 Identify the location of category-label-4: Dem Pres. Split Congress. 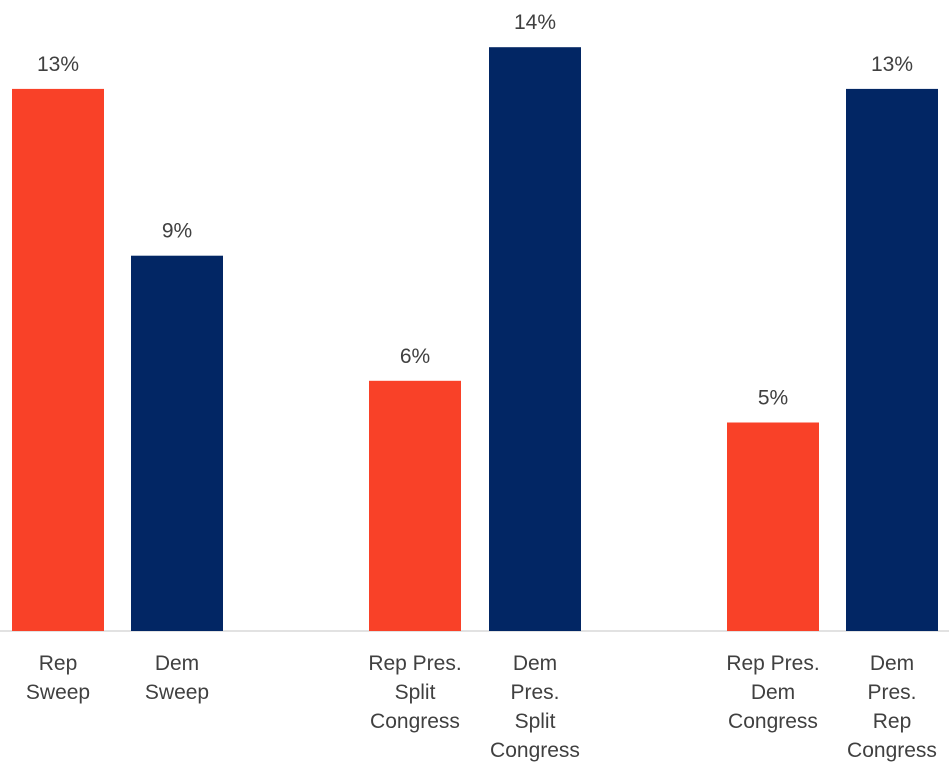
(535, 707).